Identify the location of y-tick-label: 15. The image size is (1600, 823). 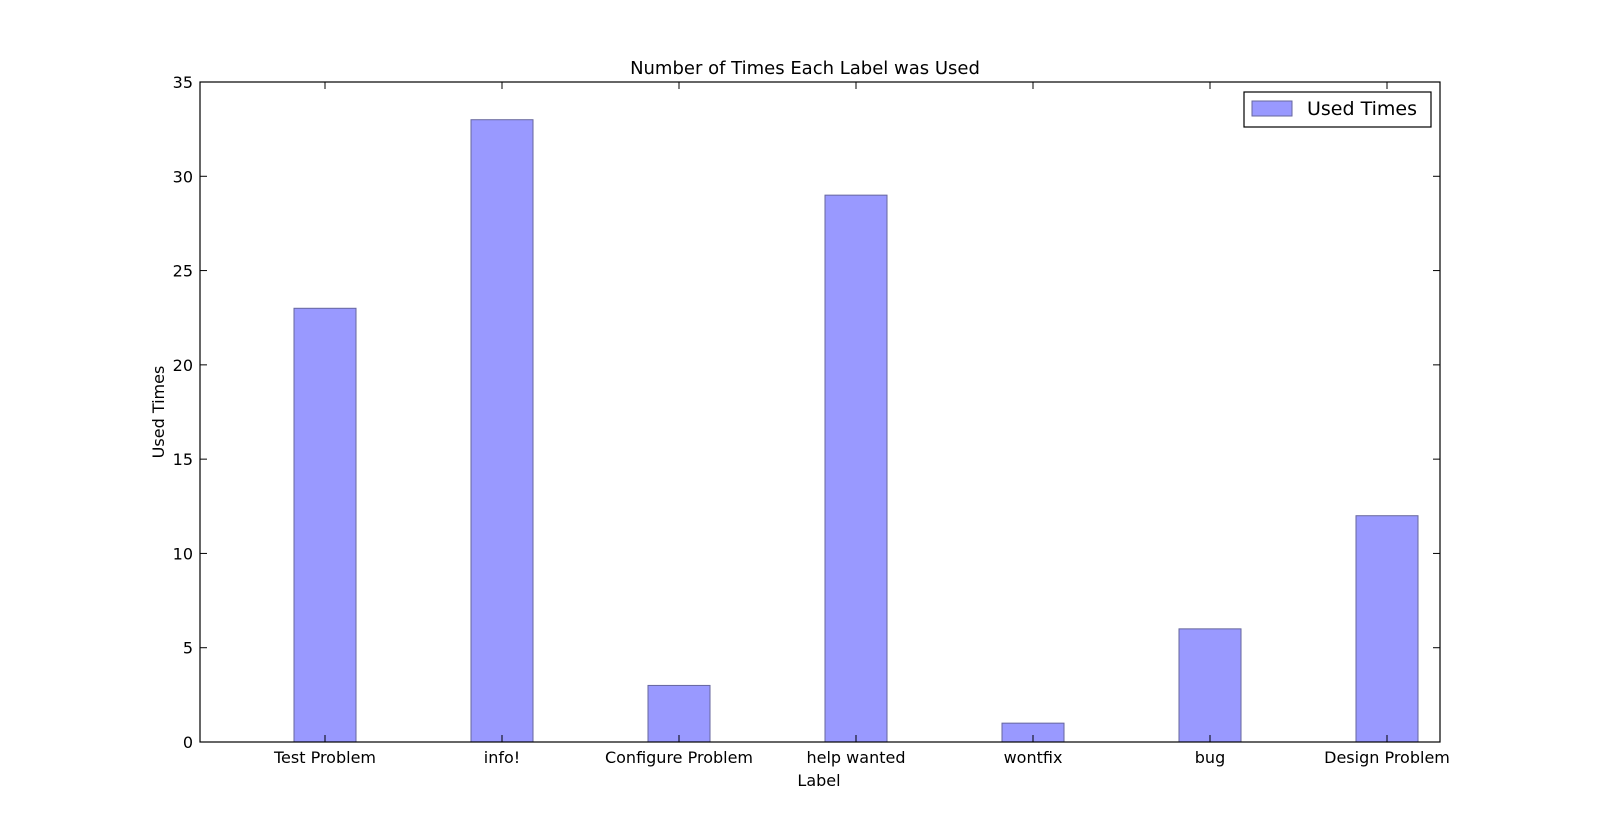
(183, 459).